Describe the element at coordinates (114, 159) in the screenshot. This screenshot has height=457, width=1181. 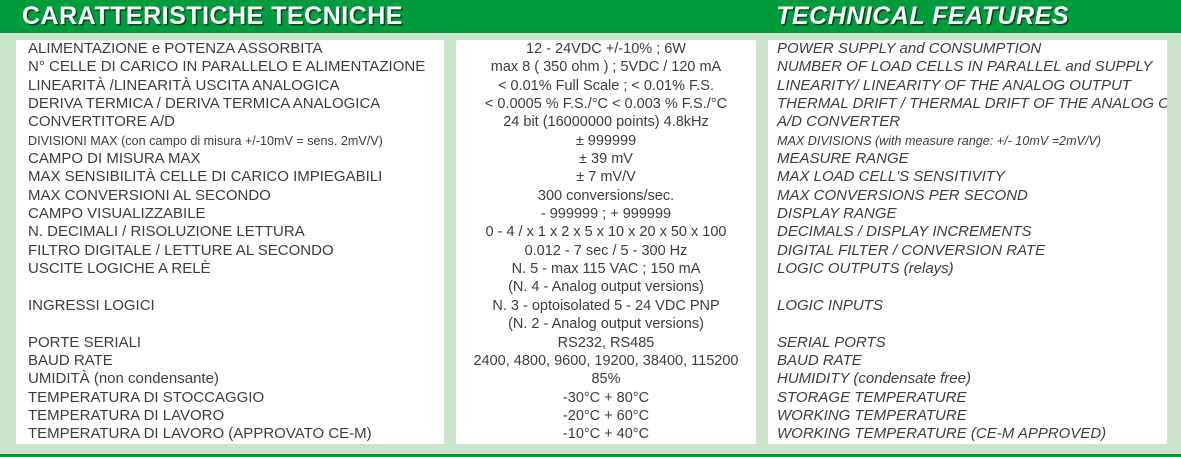
I see `spec-label-it: CAMPO DI MISURA MAX` at that location.